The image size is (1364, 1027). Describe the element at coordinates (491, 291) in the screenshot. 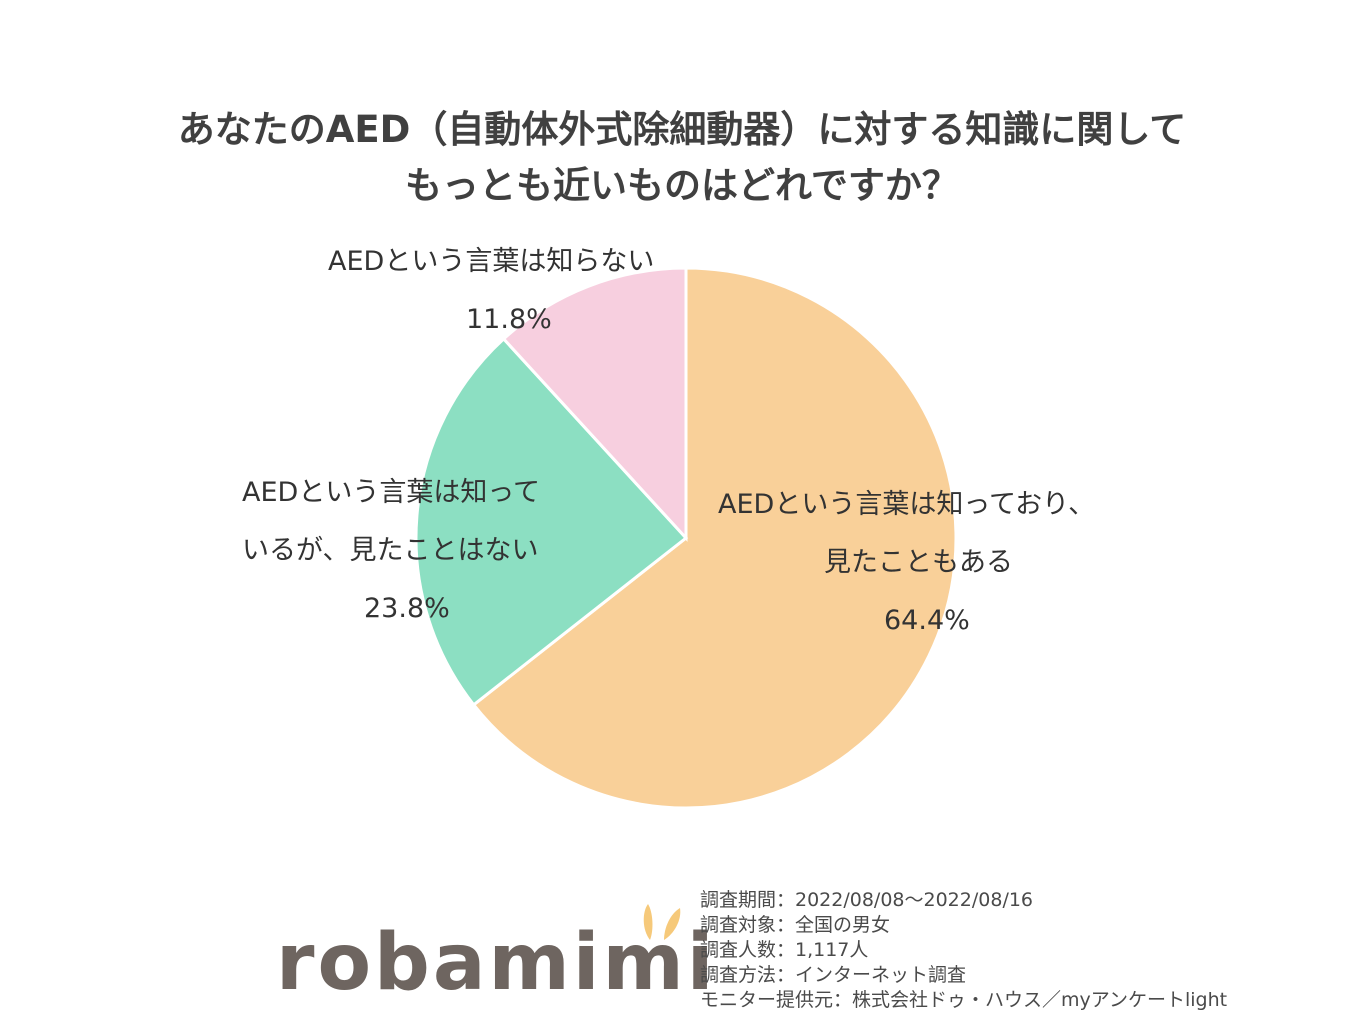

I see `slice-label-unknown: AEDという言葉は知らない 11.8%` at that location.